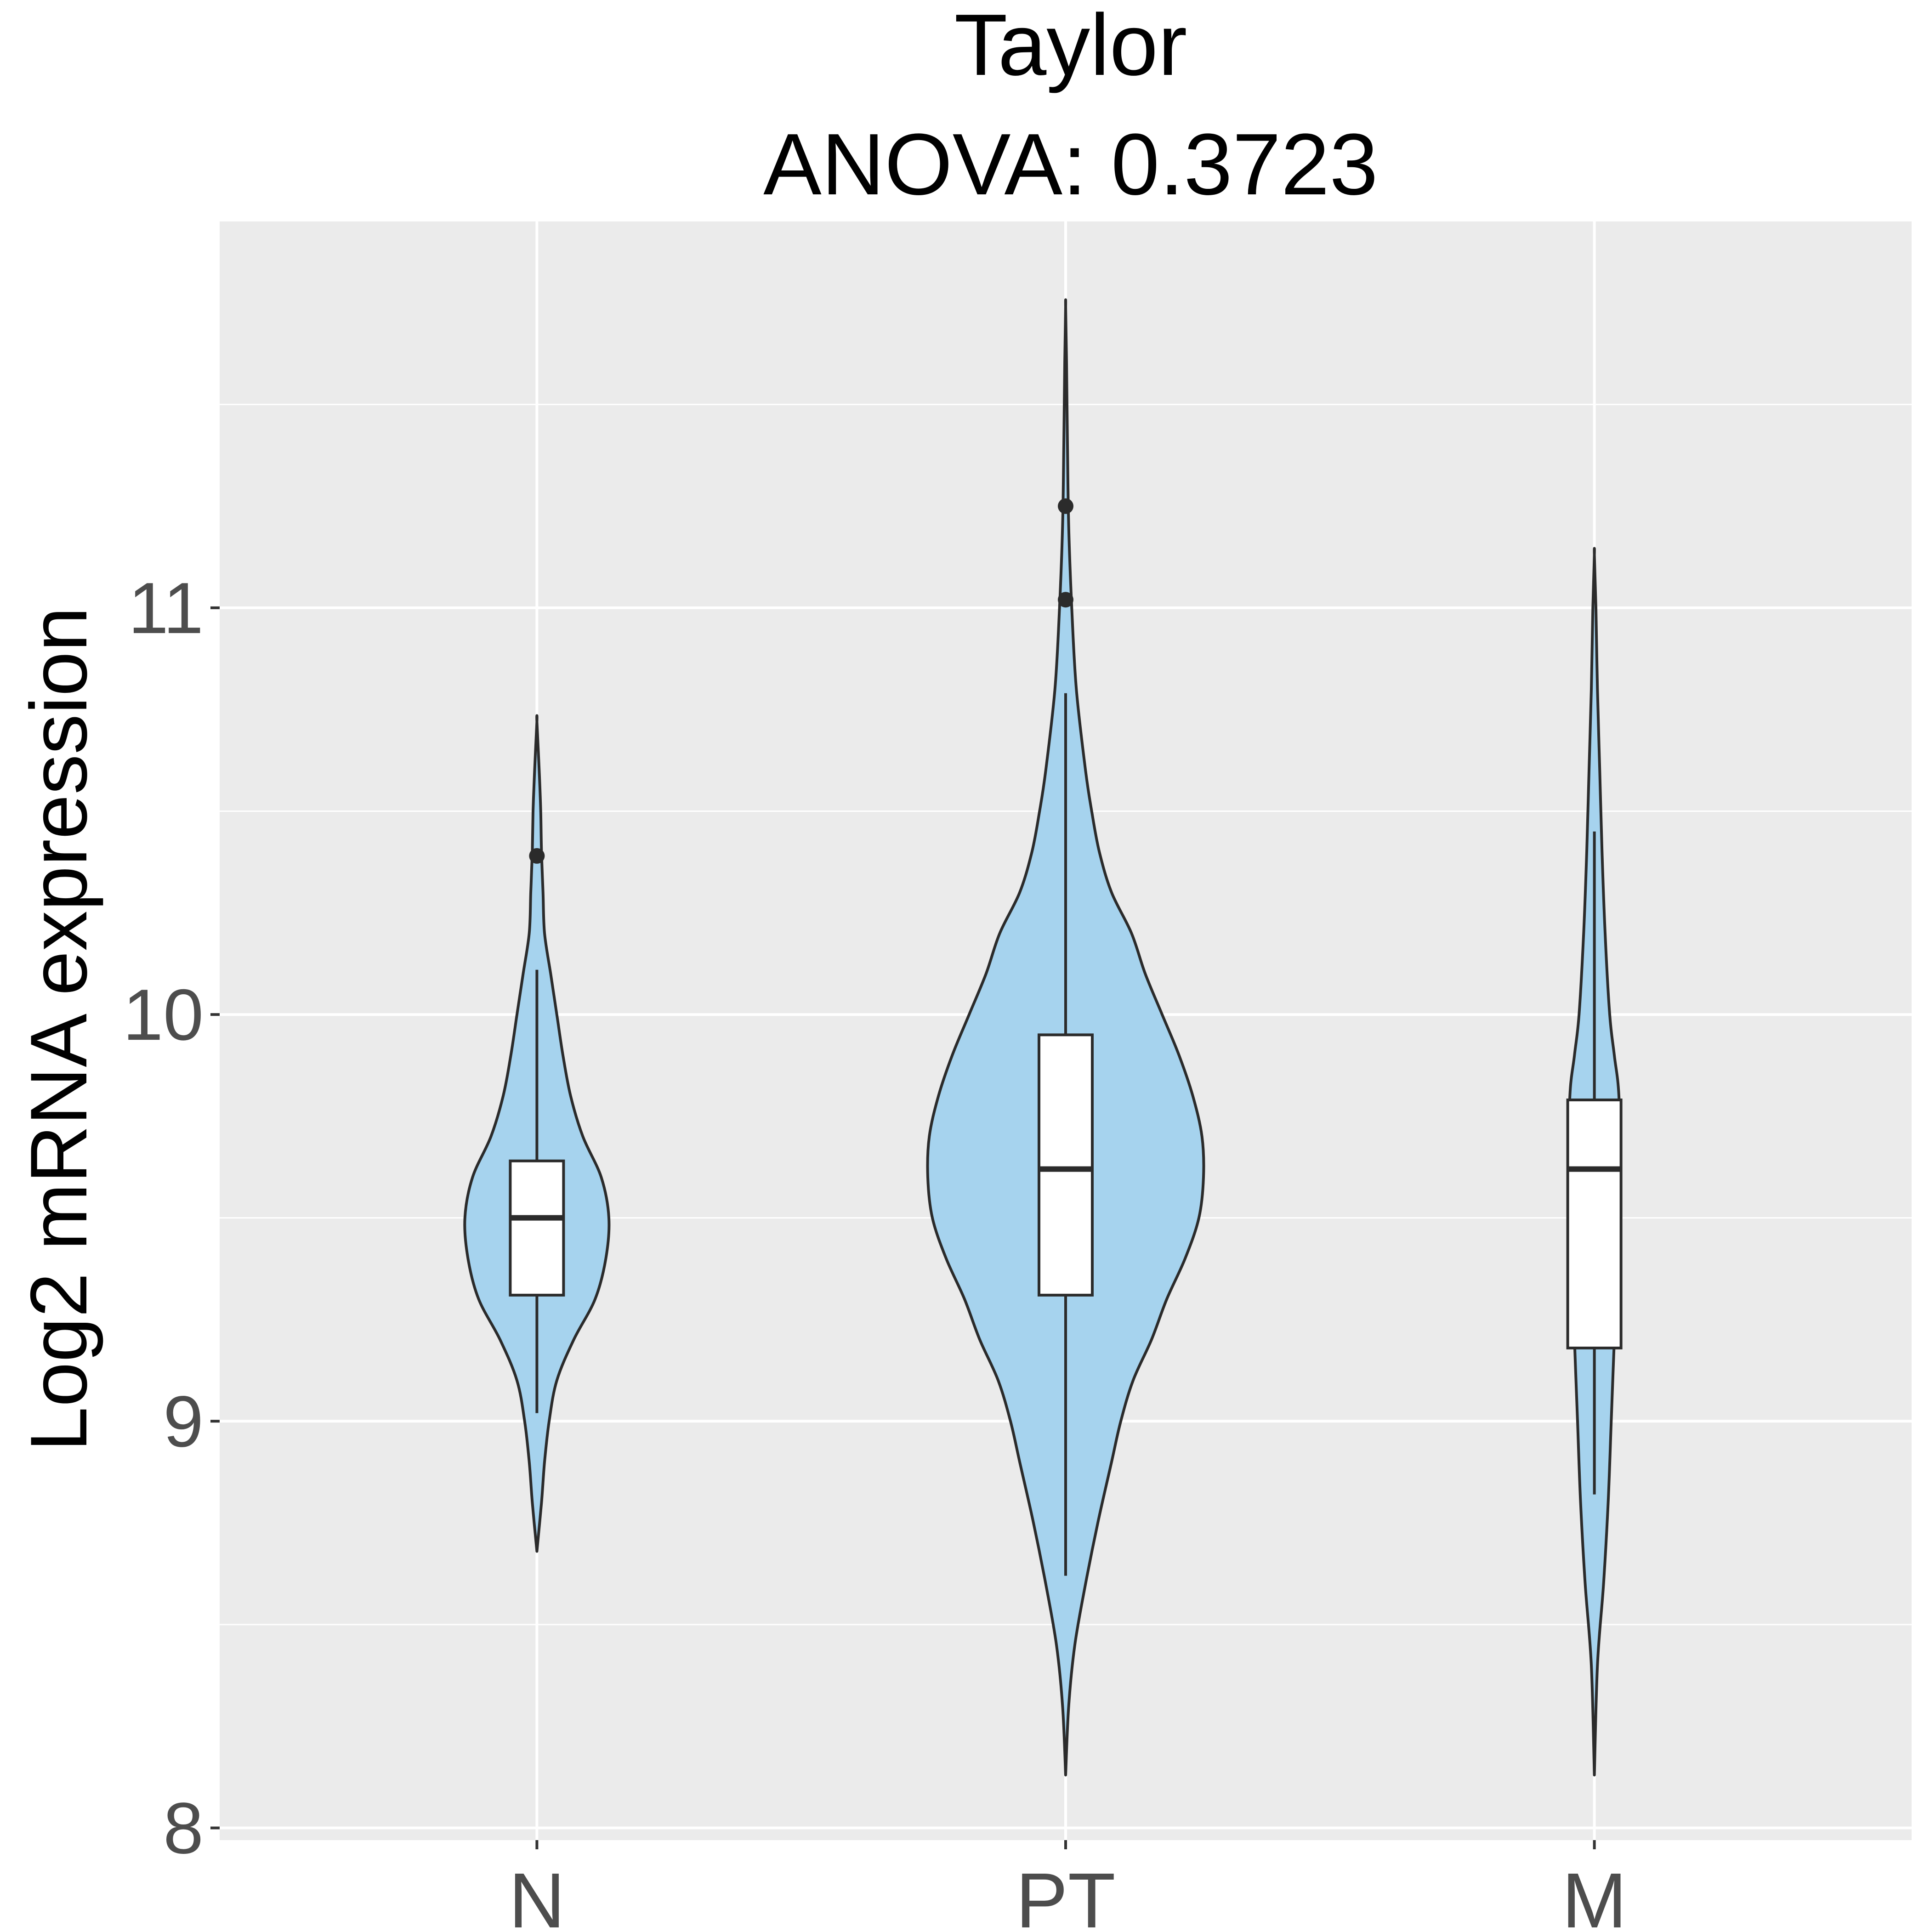  I want to click on y-tick-label: 8, so click(184, 1828).